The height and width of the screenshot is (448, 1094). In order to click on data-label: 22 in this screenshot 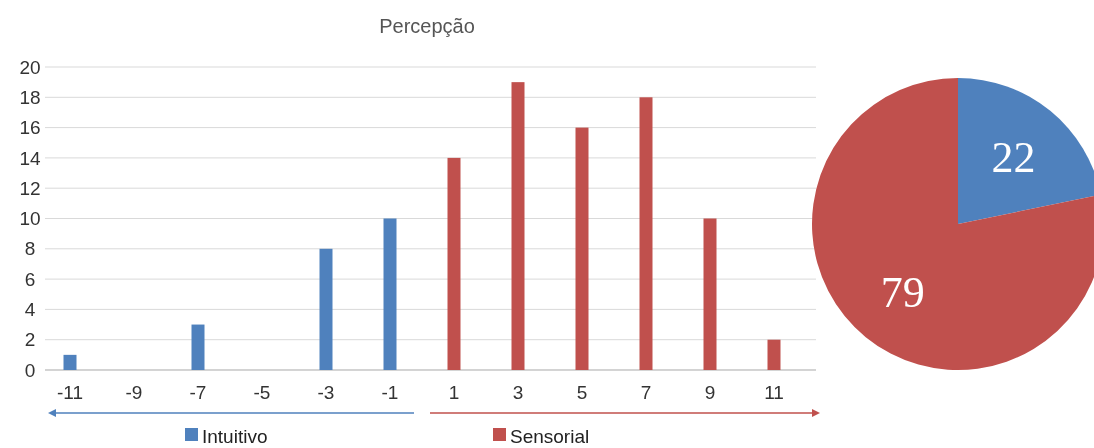, I will do `click(1013, 157)`.